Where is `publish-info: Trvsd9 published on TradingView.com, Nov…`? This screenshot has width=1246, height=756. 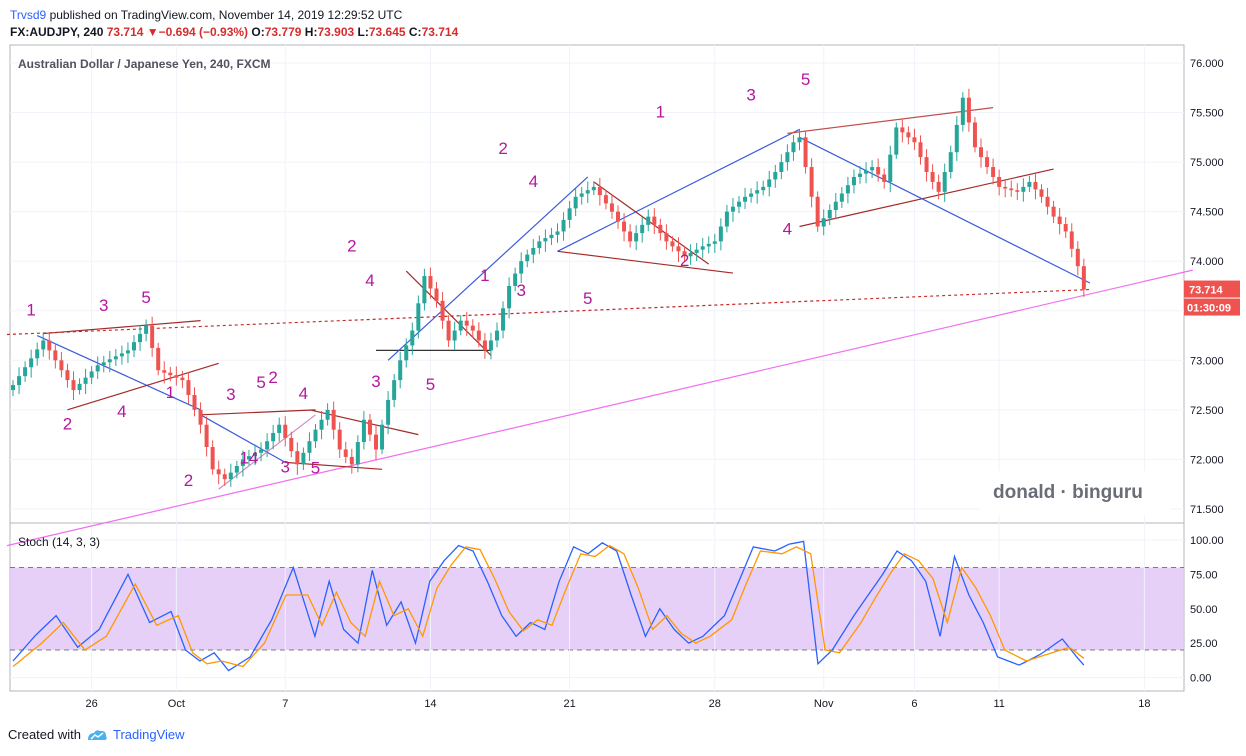
publish-info: Trvsd9 published on TradingView.com, Nov… is located at coordinates (206, 15).